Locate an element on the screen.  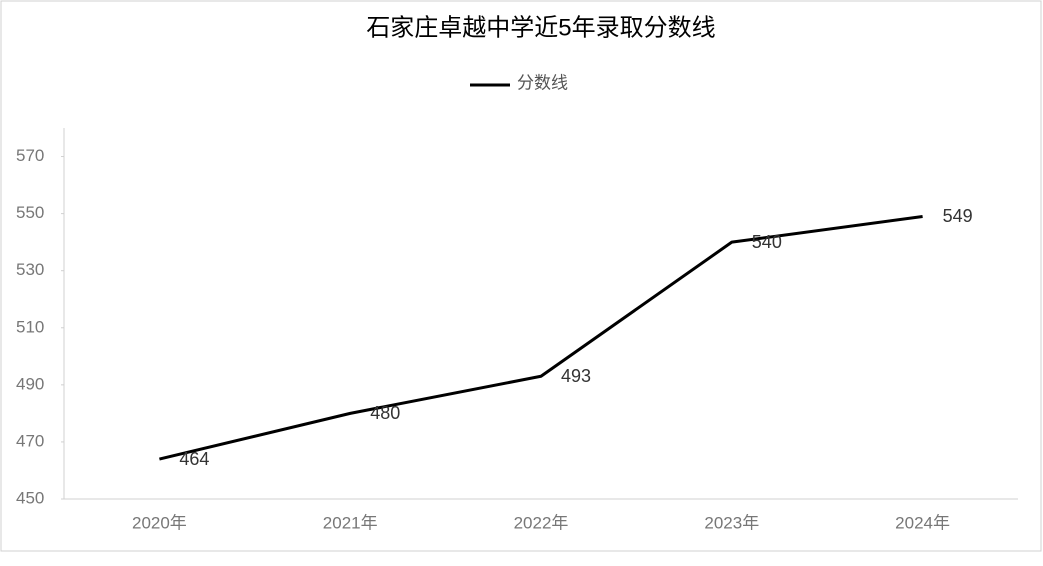
y-tick-label: 530 is located at coordinates (30, 269).